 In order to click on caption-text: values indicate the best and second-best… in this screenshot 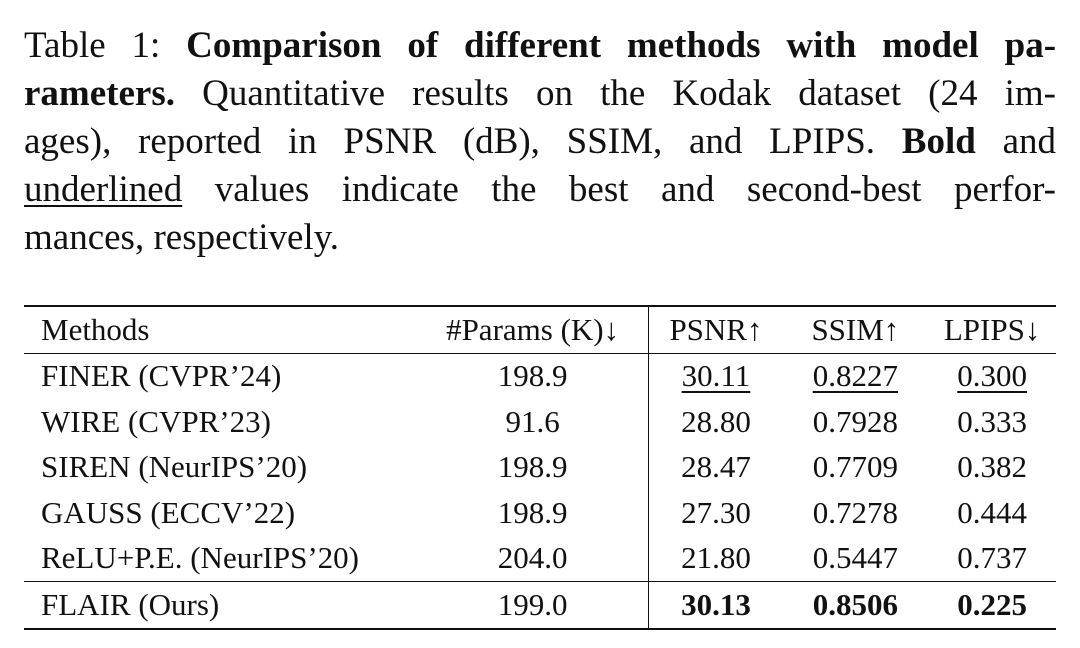, I will do `click(635, 189)`.